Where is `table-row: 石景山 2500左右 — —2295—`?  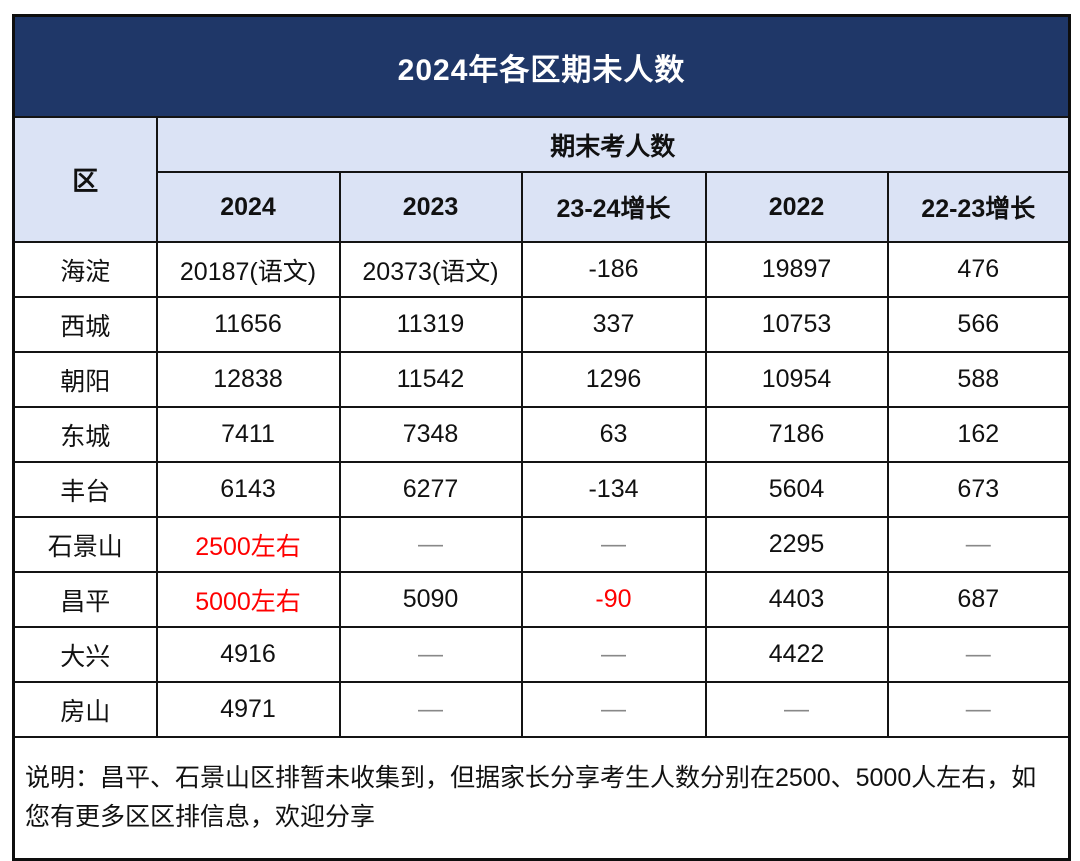 table-row: 石景山 2500左右 — —2295— is located at coordinates (541, 544).